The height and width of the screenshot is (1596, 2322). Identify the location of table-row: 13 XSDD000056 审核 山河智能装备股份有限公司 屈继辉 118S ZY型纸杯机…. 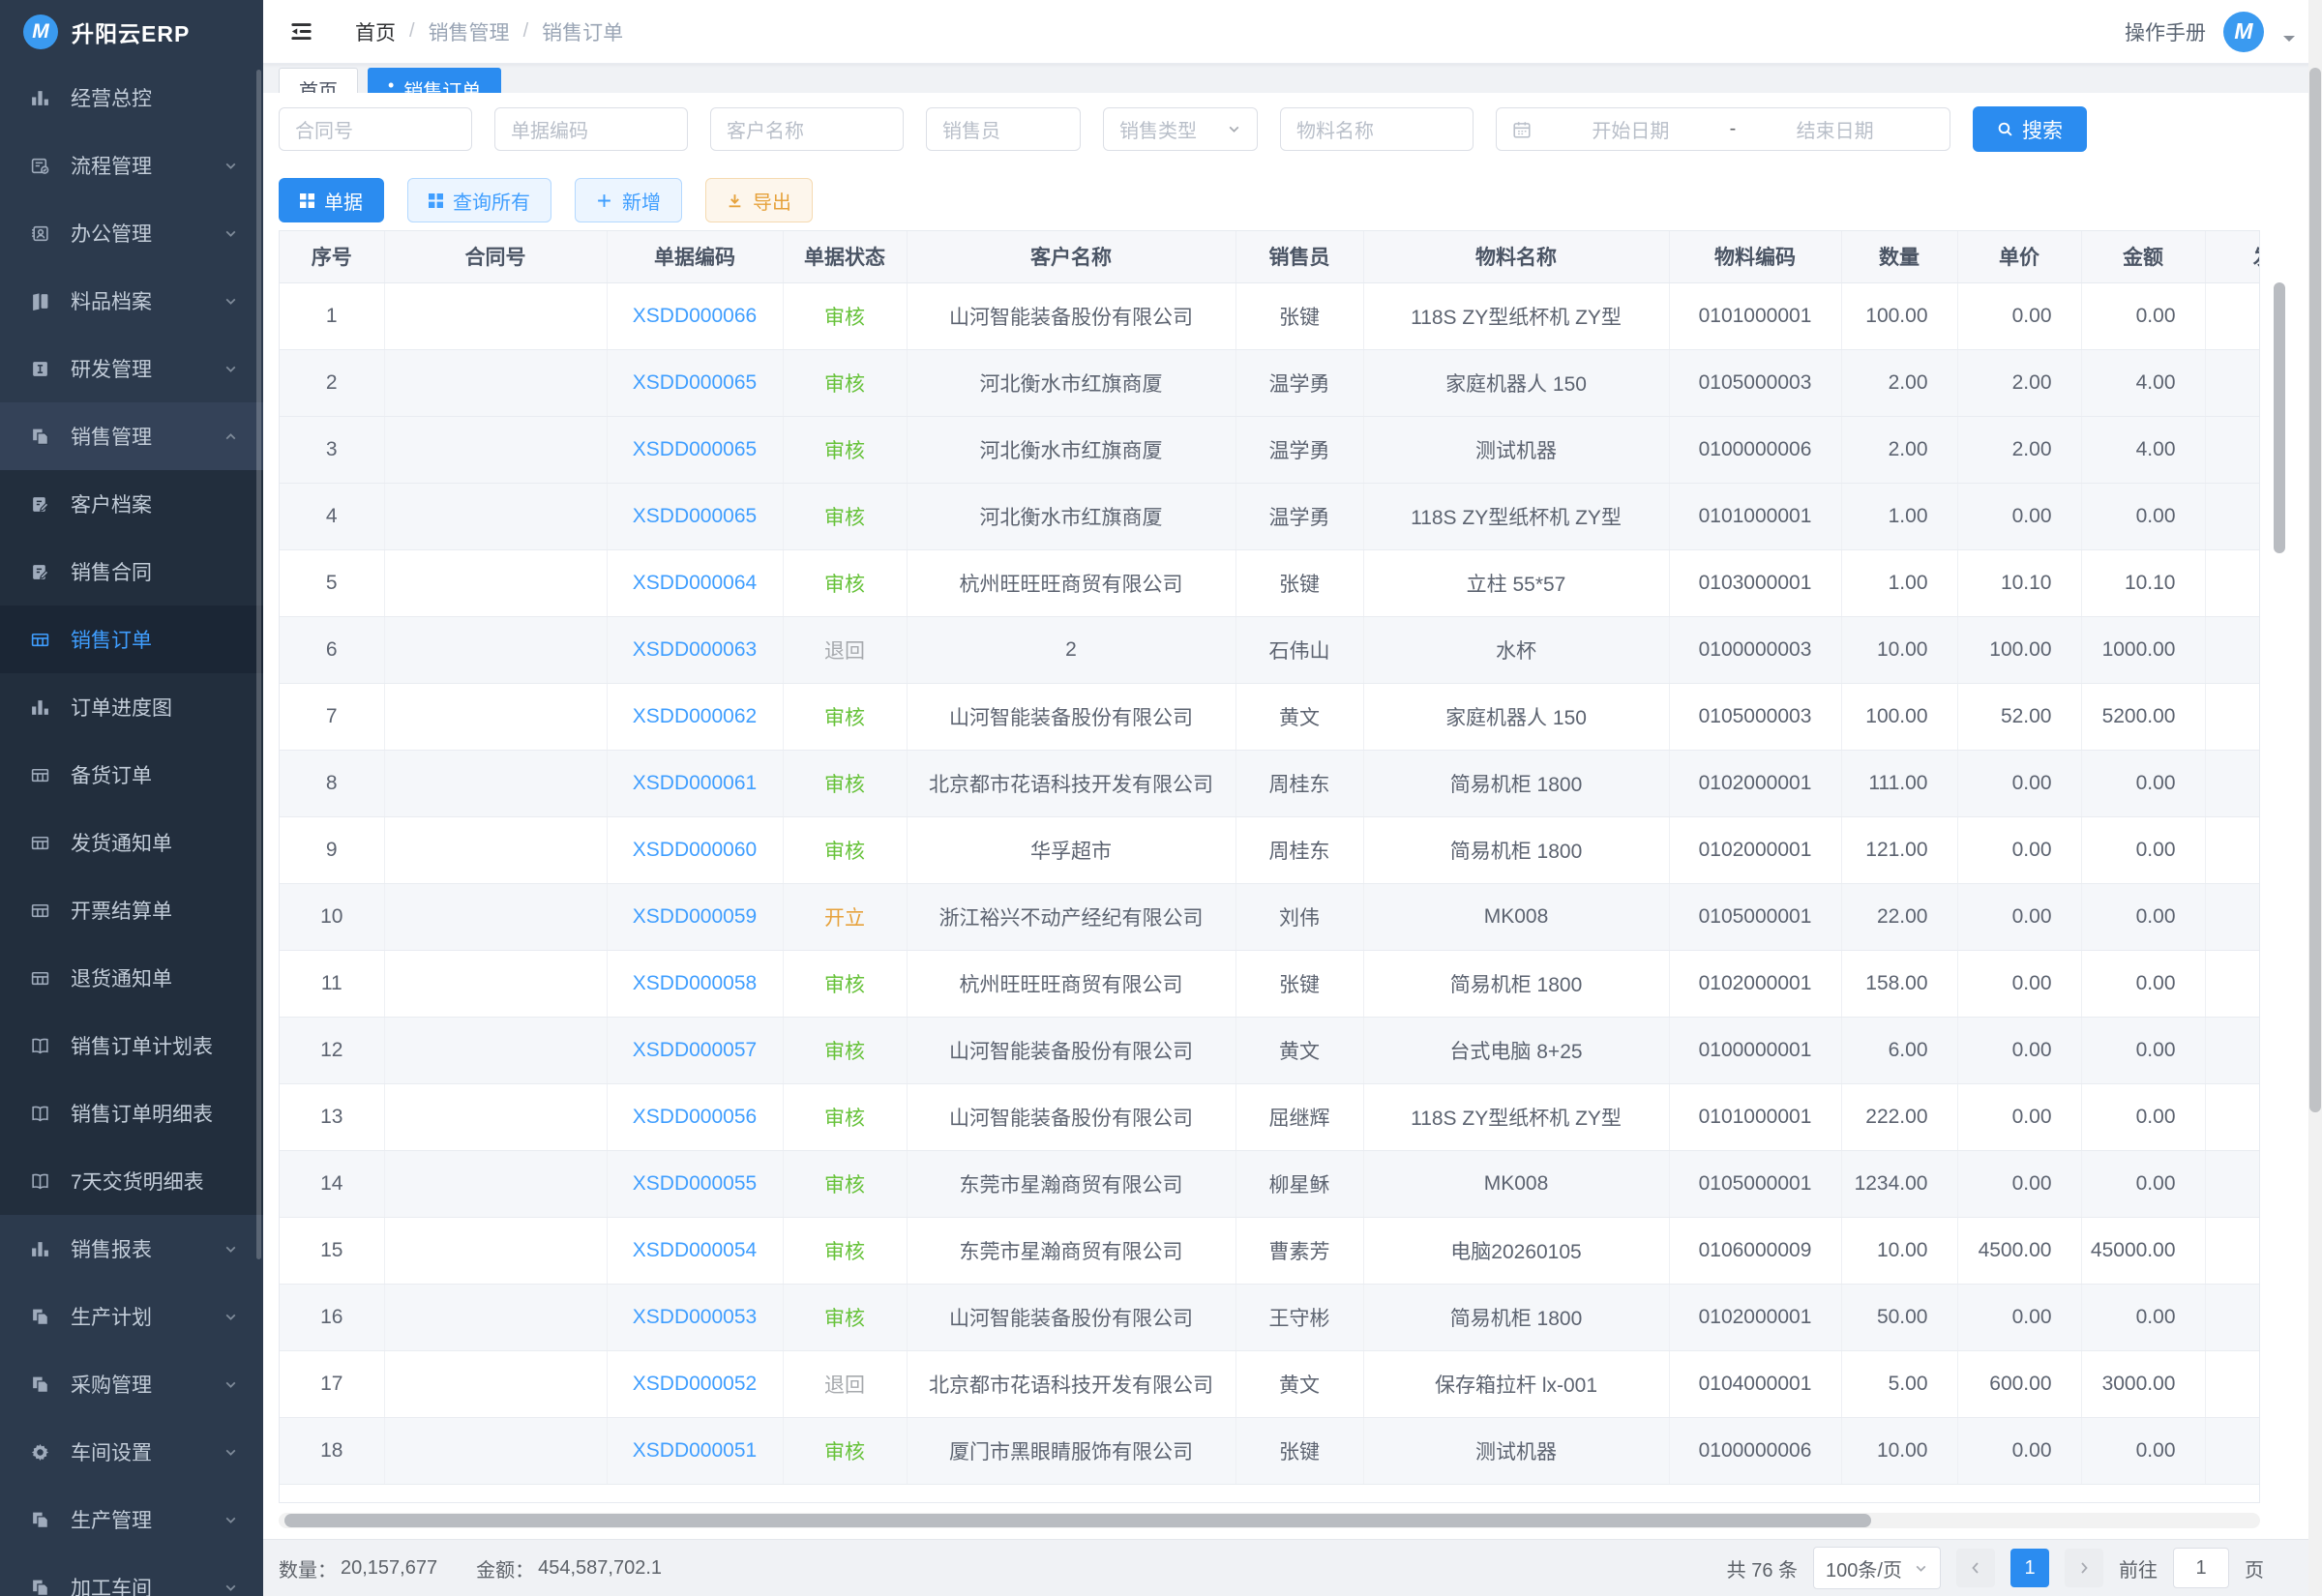
(1269, 1117).